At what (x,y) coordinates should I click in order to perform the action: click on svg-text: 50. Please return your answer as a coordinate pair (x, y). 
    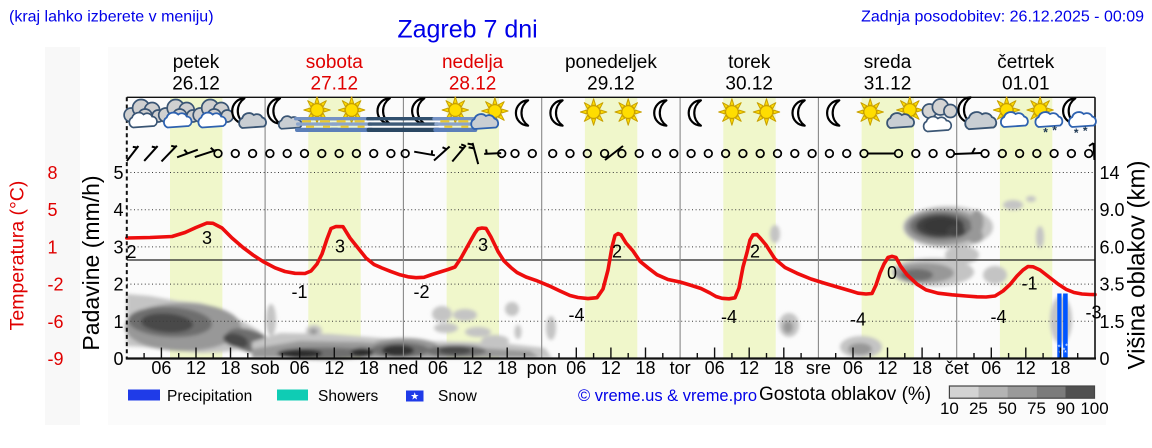
    Looking at the image, I should click on (1007, 408).